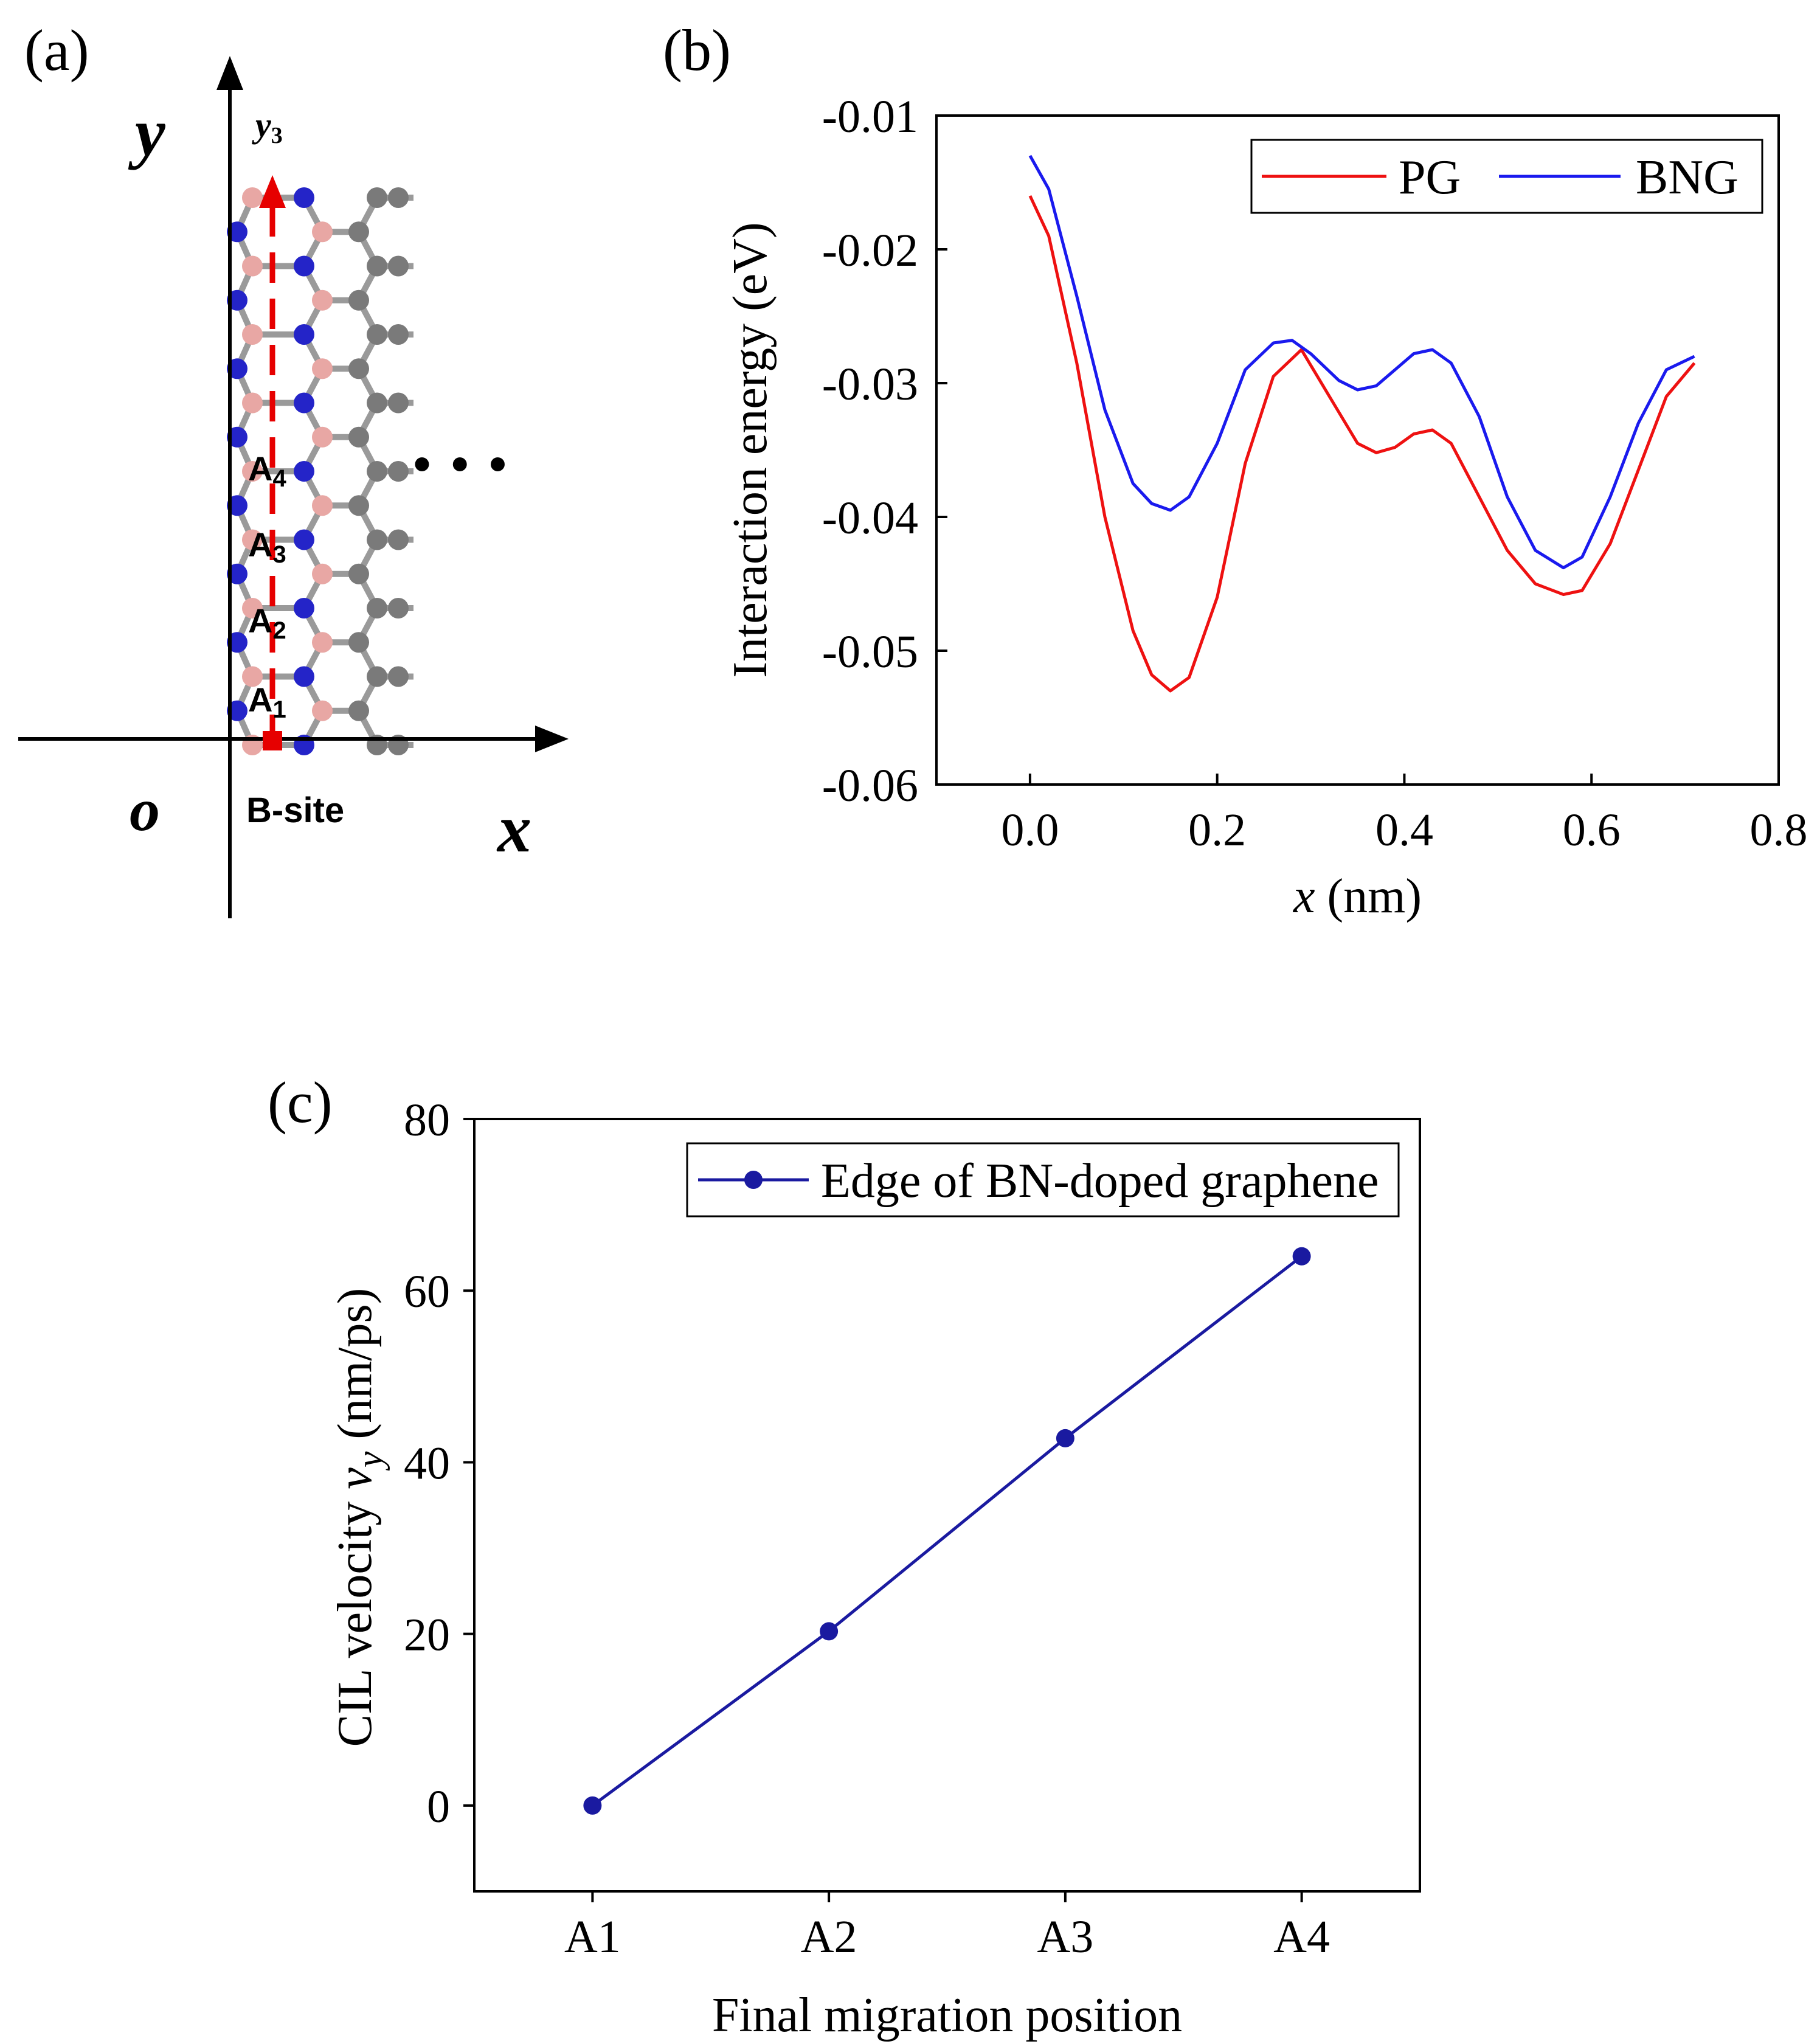 This screenshot has height=2044, width=1820. What do you see at coordinates (1592, 830) in the screenshot?
I see `chart-b-xtick-label: 0.6` at bounding box center [1592, 830].